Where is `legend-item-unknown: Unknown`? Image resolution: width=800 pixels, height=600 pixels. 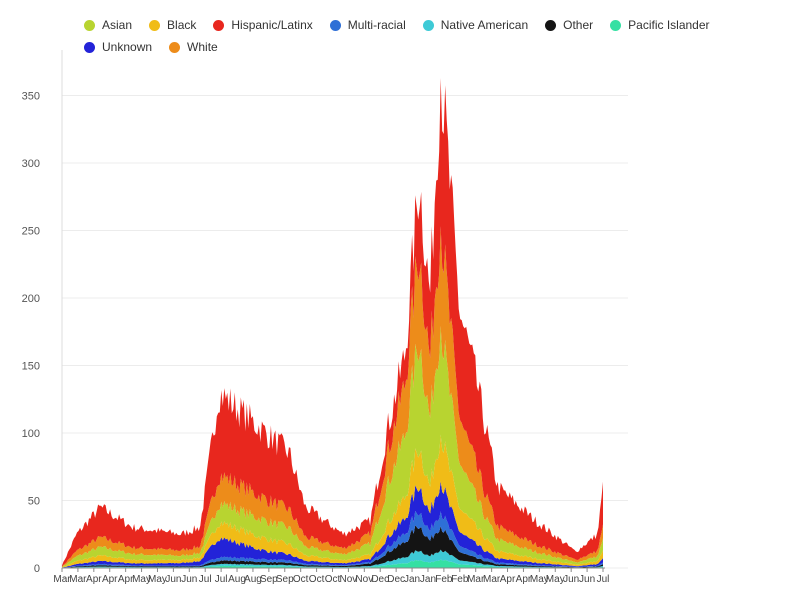 legend-item-unknown: Unknown is located at coordinates (118, 47).